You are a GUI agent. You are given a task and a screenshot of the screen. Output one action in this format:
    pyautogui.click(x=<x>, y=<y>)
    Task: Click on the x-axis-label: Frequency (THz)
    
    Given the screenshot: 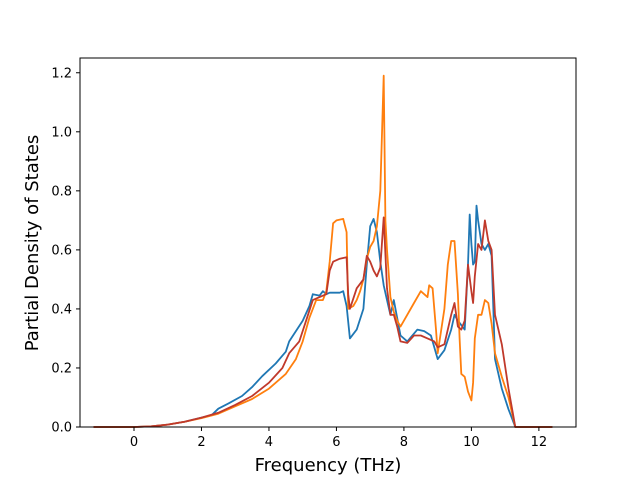 What is the action you would take?
    pyautogui.click(x=328, y=465)
    